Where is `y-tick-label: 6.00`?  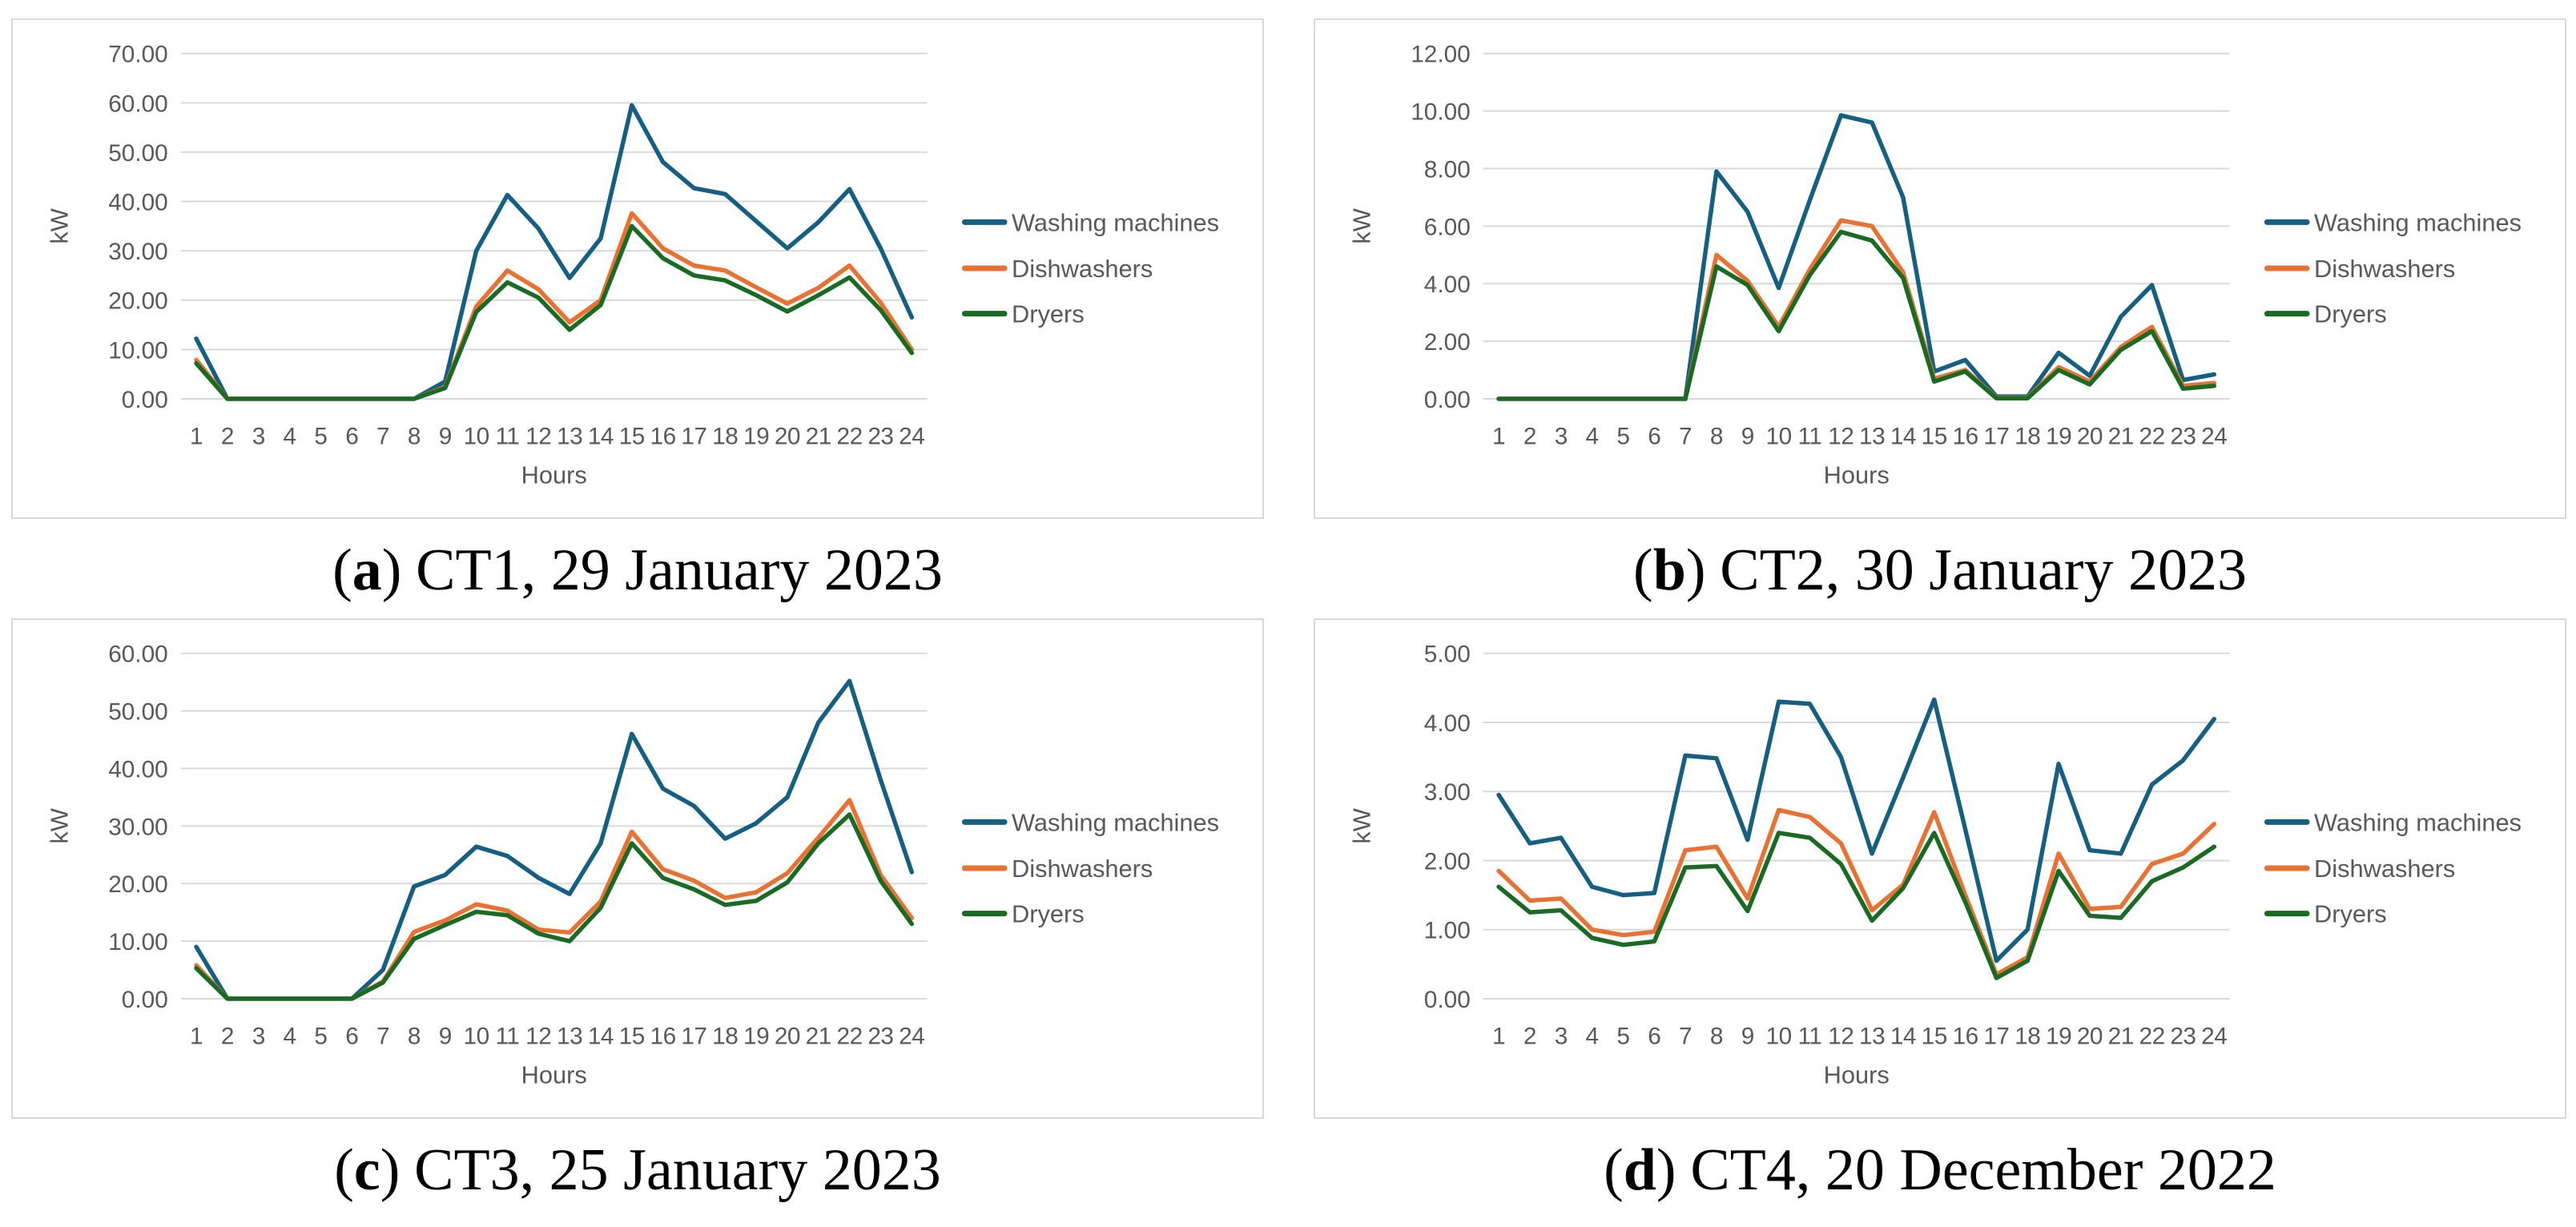
y-tick-label: 6.00 is located at coordinates (1447, 227).